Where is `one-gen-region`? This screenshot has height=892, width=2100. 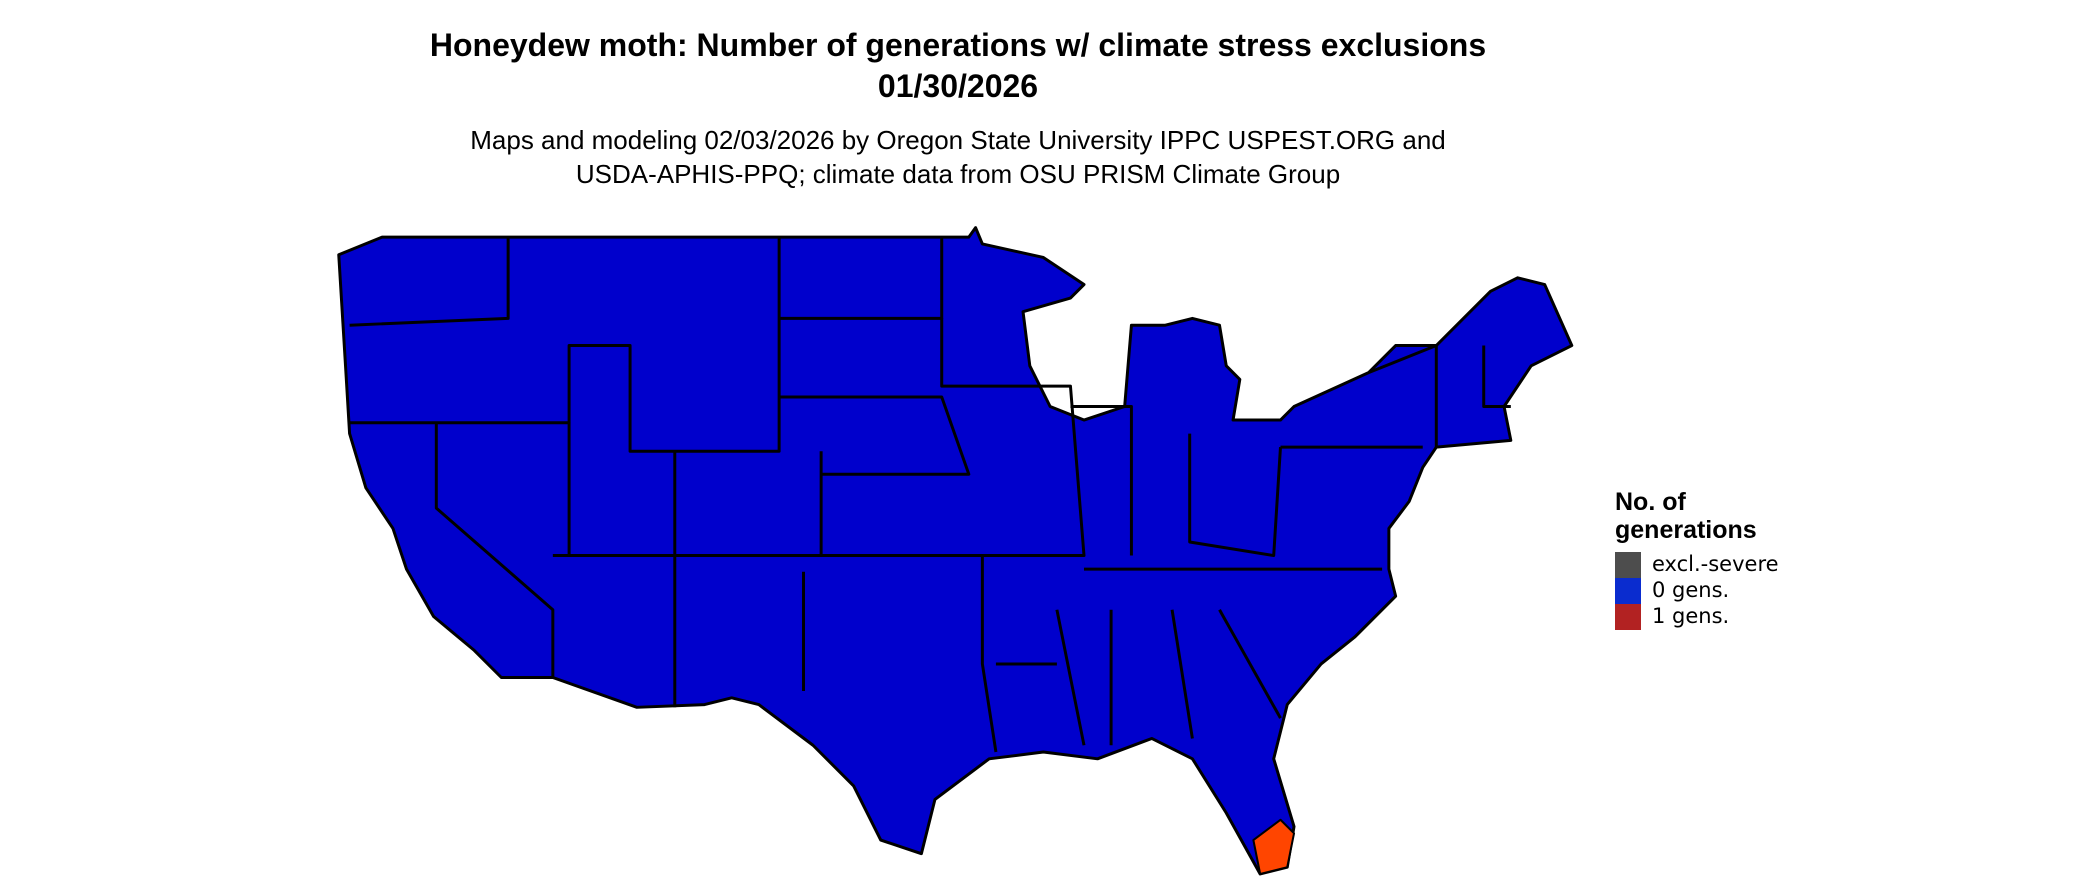
one-gen-region is located at coordinates (1274, 846).